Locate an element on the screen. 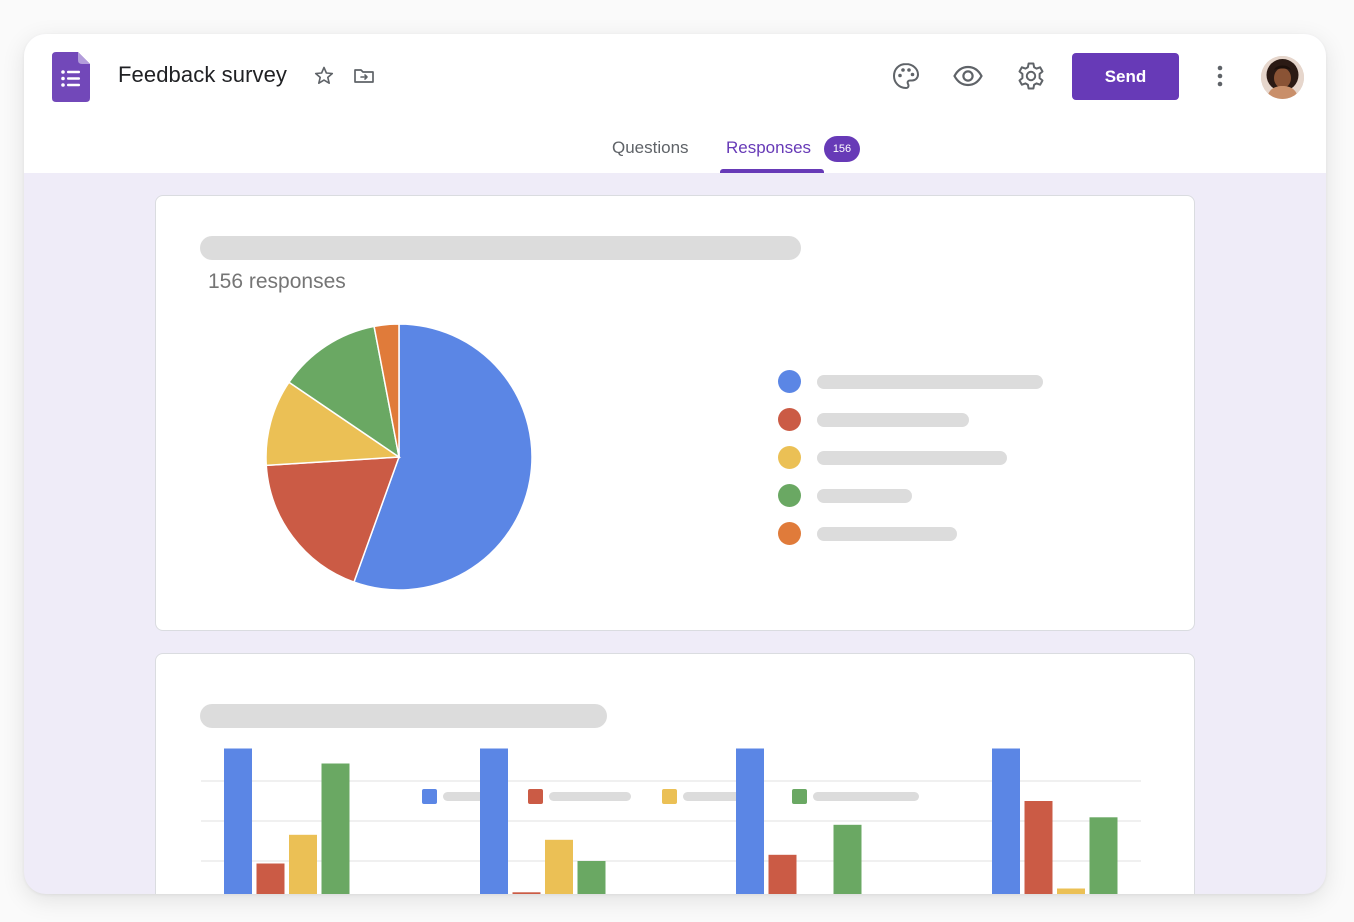  bar-g4-s1 is located at coordinates (1006, 821).